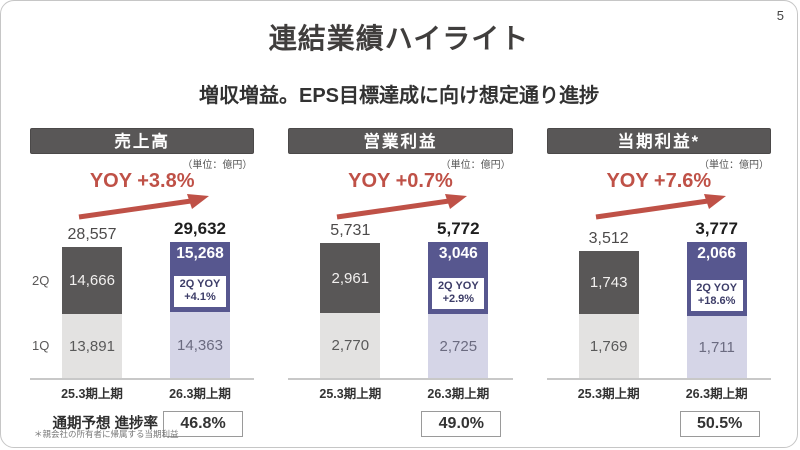 The height and width of the screenshot is (450, 800). Describe the element at coordinates (458, 299) in the screenshot. I see `badge-line: +2.9%` at that location.